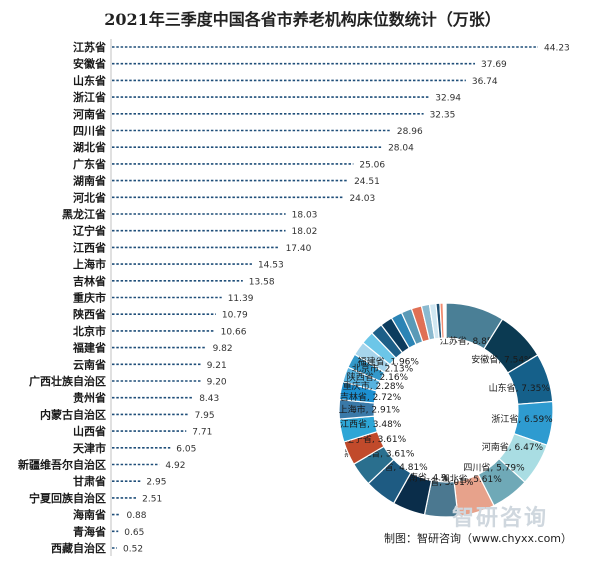  What do you see at coordinates (217, 383) in the screenshot?
I see `value-label: 9.20` at bounding box center [217, 383].